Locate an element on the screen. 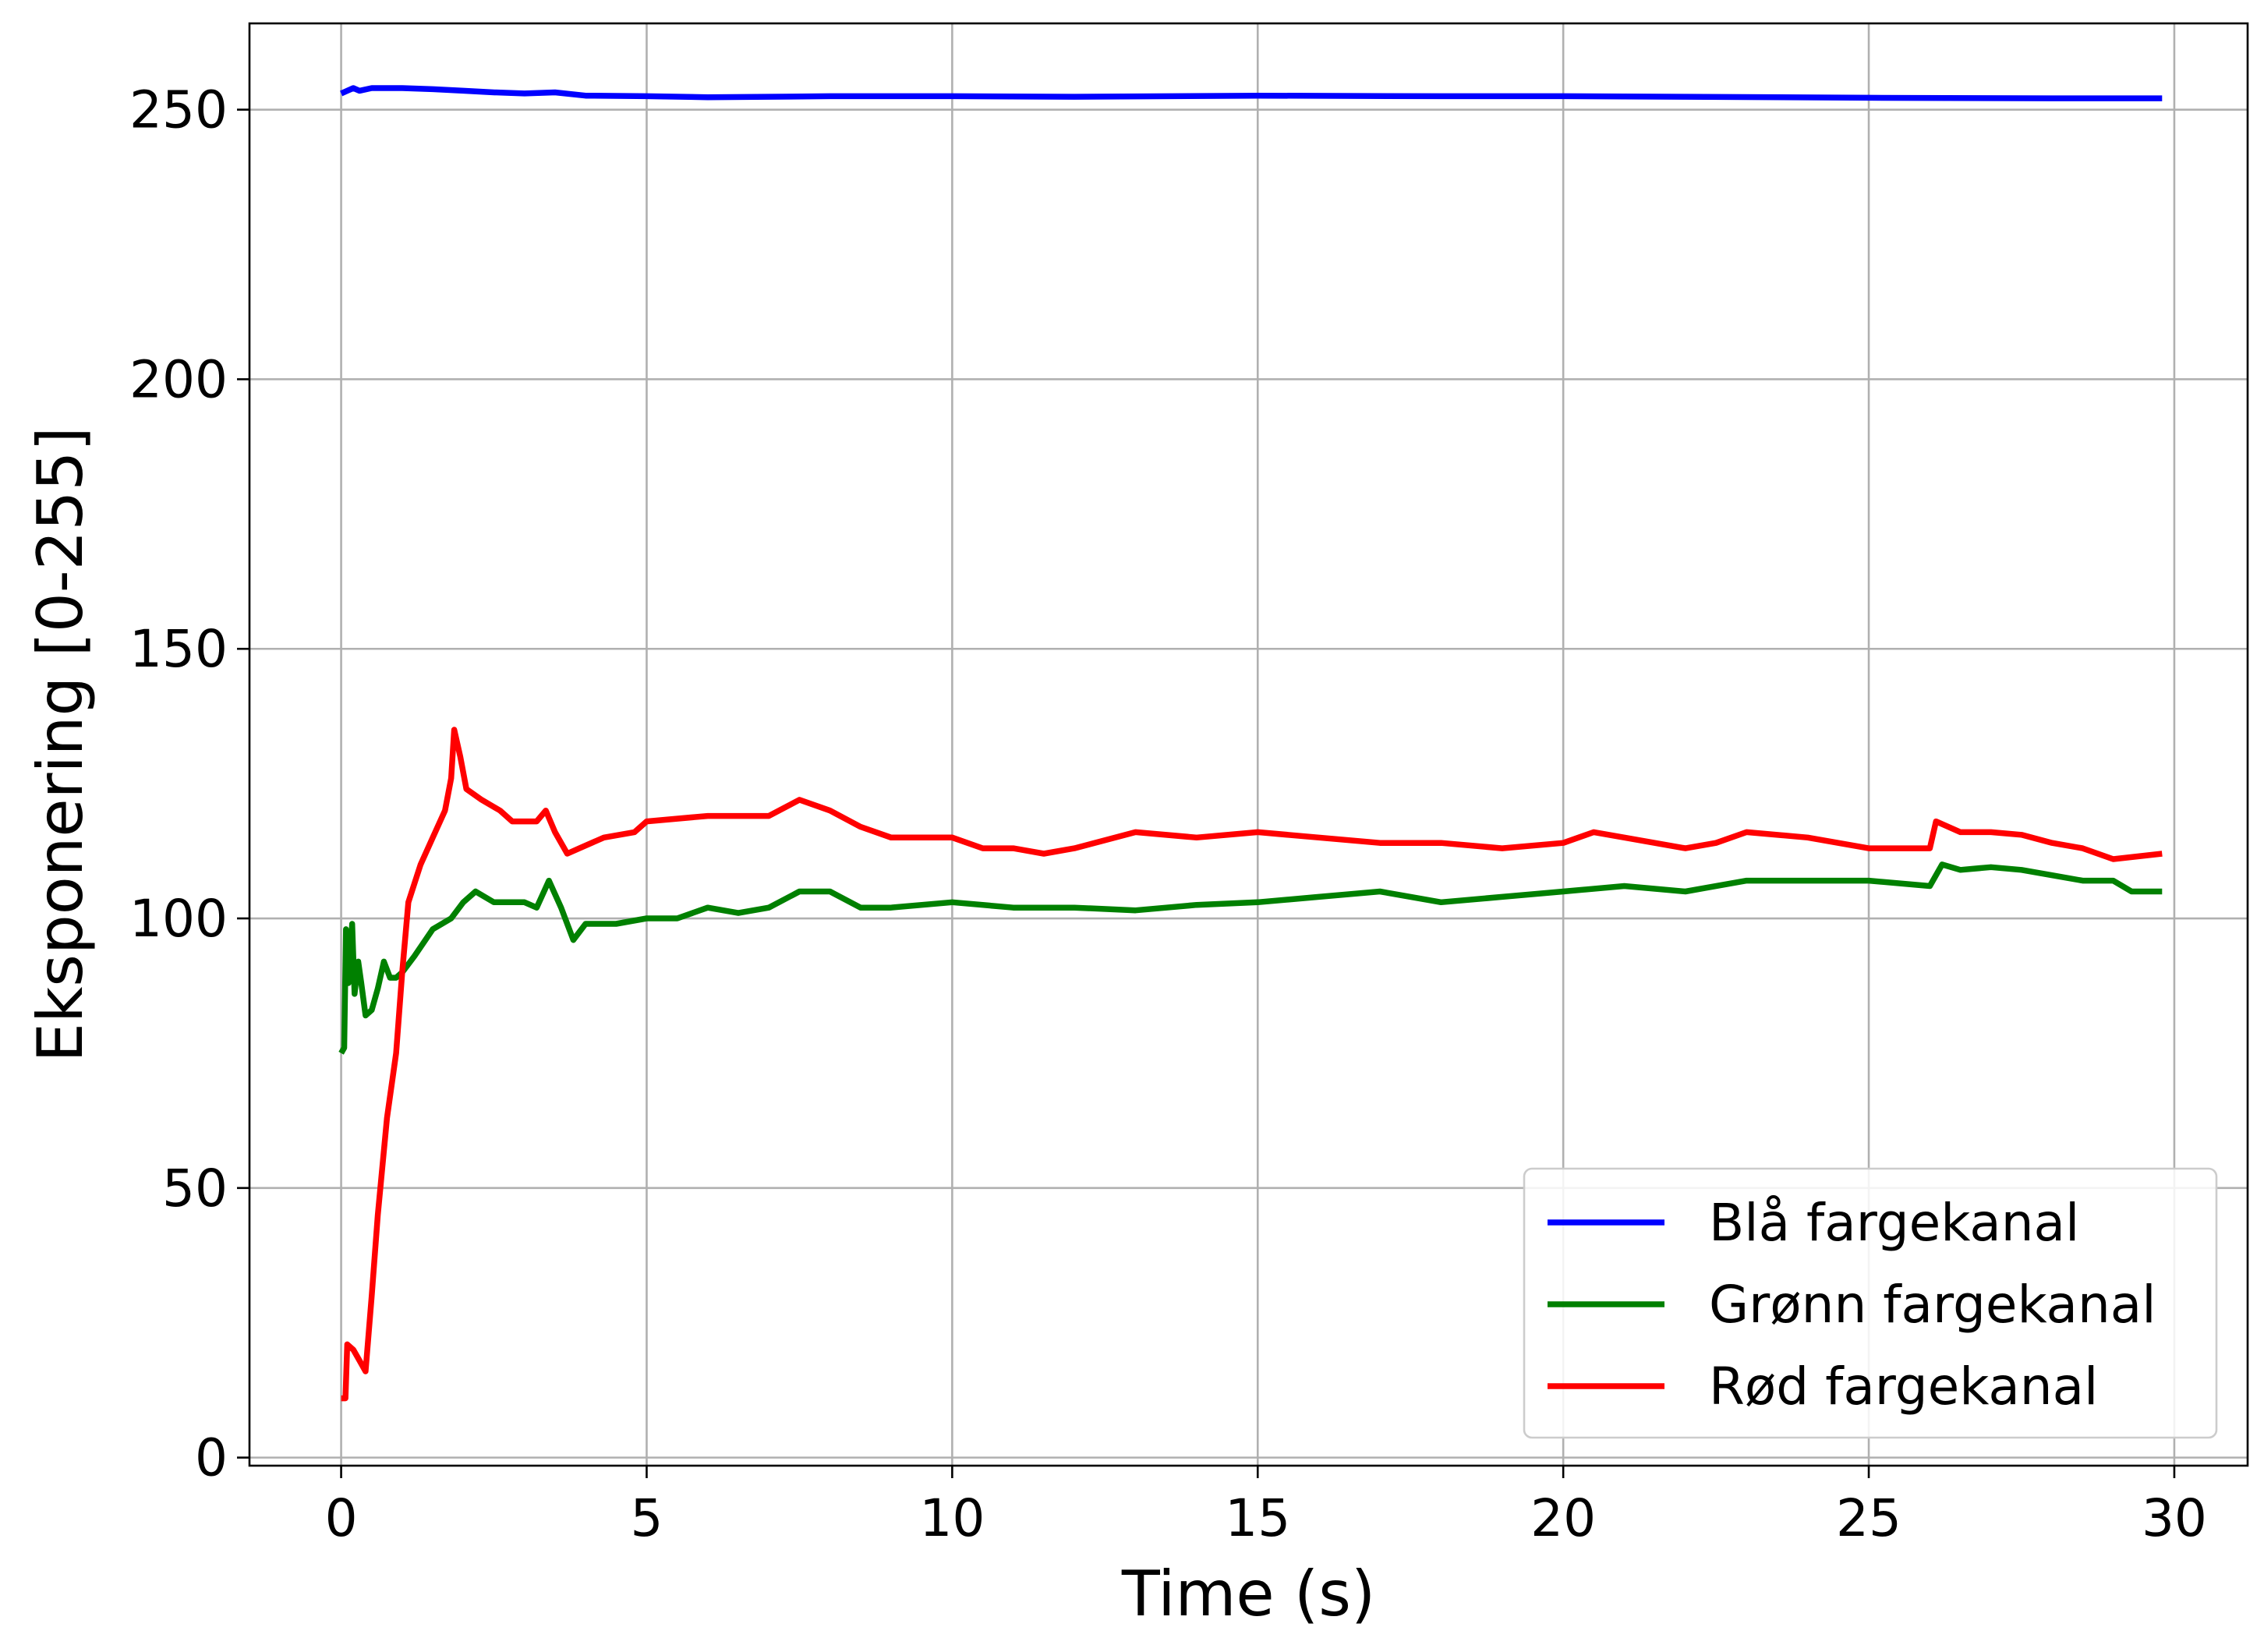 This screenshot has height=1652, width=2264. y-tick-label: 100 is located at coordinates (178, 919).